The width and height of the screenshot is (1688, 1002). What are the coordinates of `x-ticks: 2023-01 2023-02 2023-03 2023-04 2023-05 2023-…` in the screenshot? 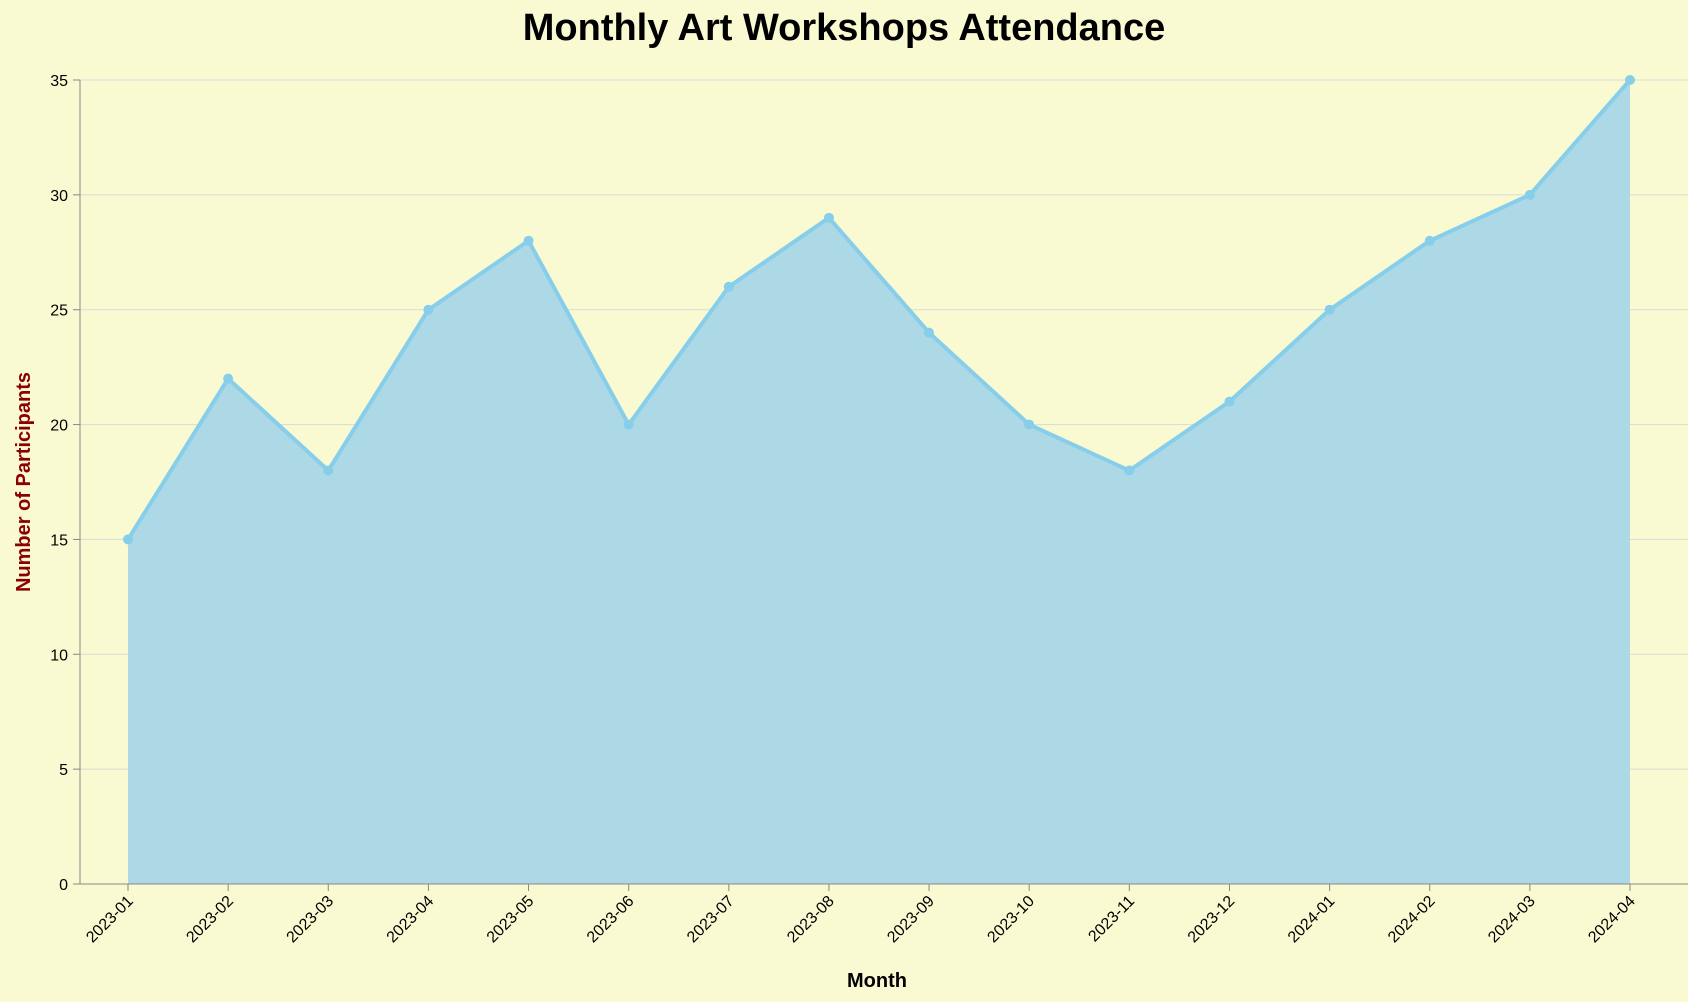 It's located at (861, 915).